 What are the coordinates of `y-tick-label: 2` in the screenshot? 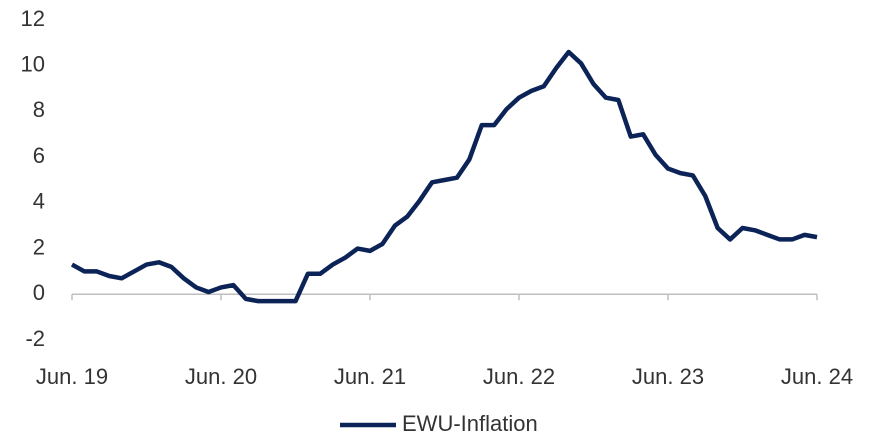 It's located at (39, 246).